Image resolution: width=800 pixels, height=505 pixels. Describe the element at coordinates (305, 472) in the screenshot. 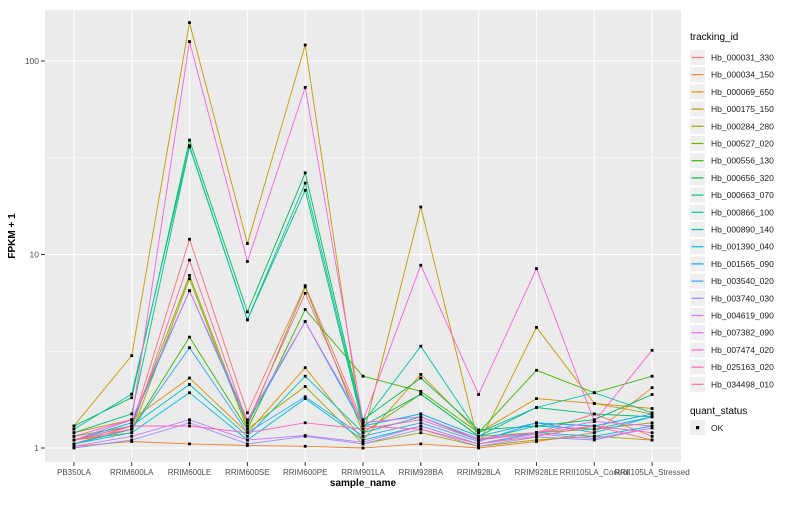

I see `x-tick-label: RRIM600PE` at that location.